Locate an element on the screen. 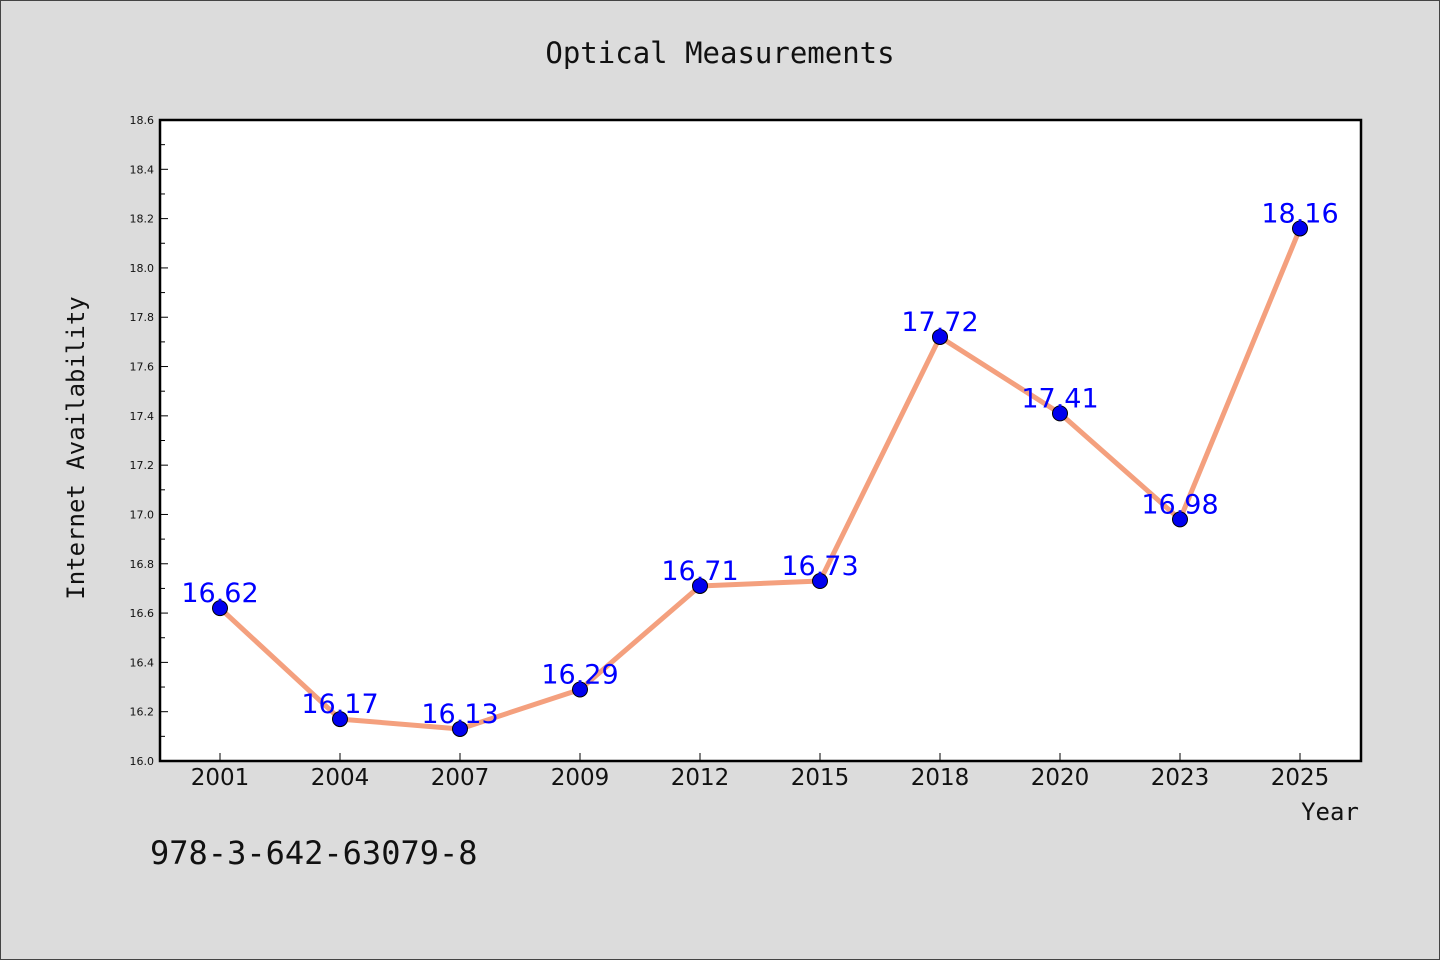 The image size is (1440, 960). x-tick-label: 2018 is located at coordinates (940, 778).